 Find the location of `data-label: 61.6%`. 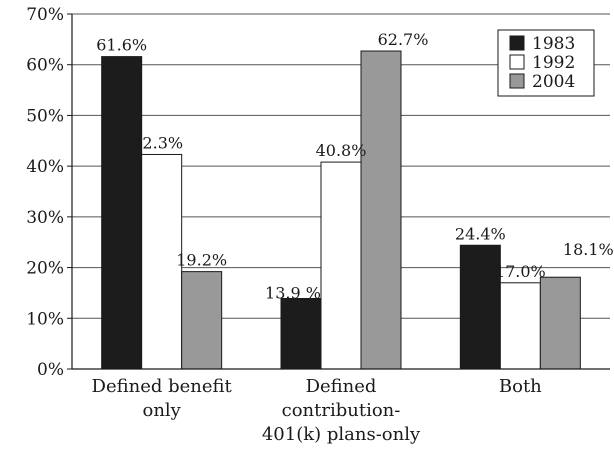

data-label: 61.6% is located at coordinates (121, 45).